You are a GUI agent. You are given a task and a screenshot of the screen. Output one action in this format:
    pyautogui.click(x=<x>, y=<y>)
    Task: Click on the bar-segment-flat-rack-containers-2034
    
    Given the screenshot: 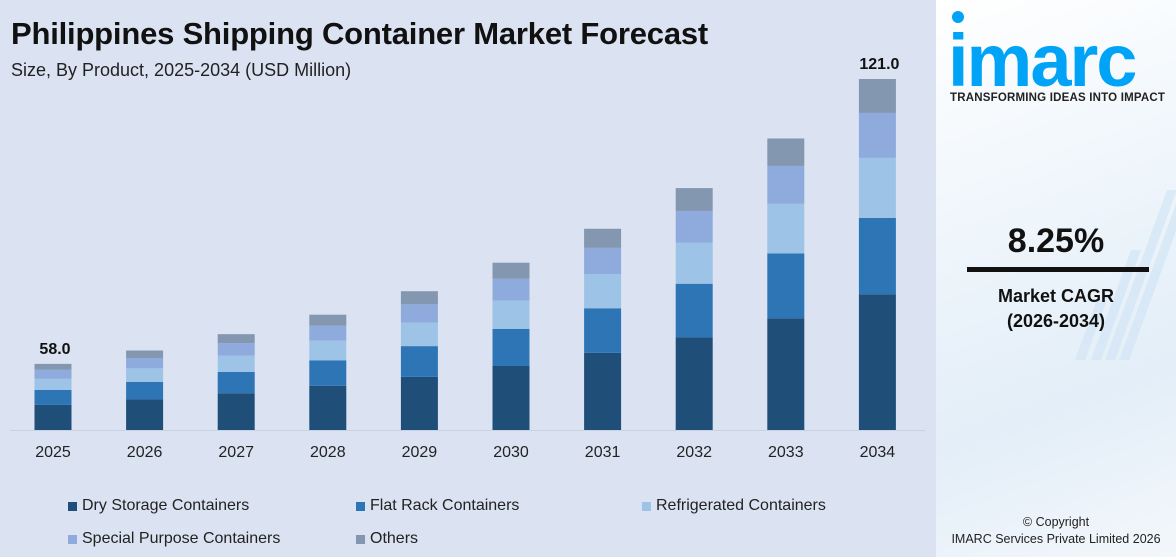 What is the action you would take?
    pyautogui.click(x=877, y=256)
    